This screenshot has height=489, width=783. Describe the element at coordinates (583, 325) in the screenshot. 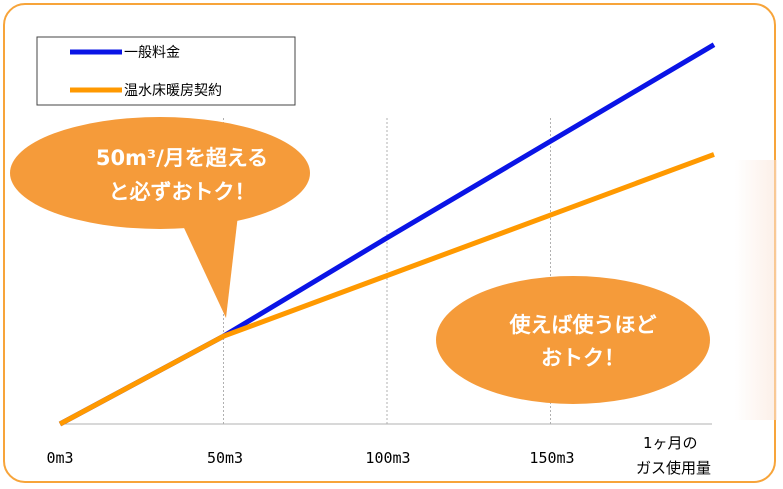

I see `callout-right-line-1: 使えば使うほど` at that location.